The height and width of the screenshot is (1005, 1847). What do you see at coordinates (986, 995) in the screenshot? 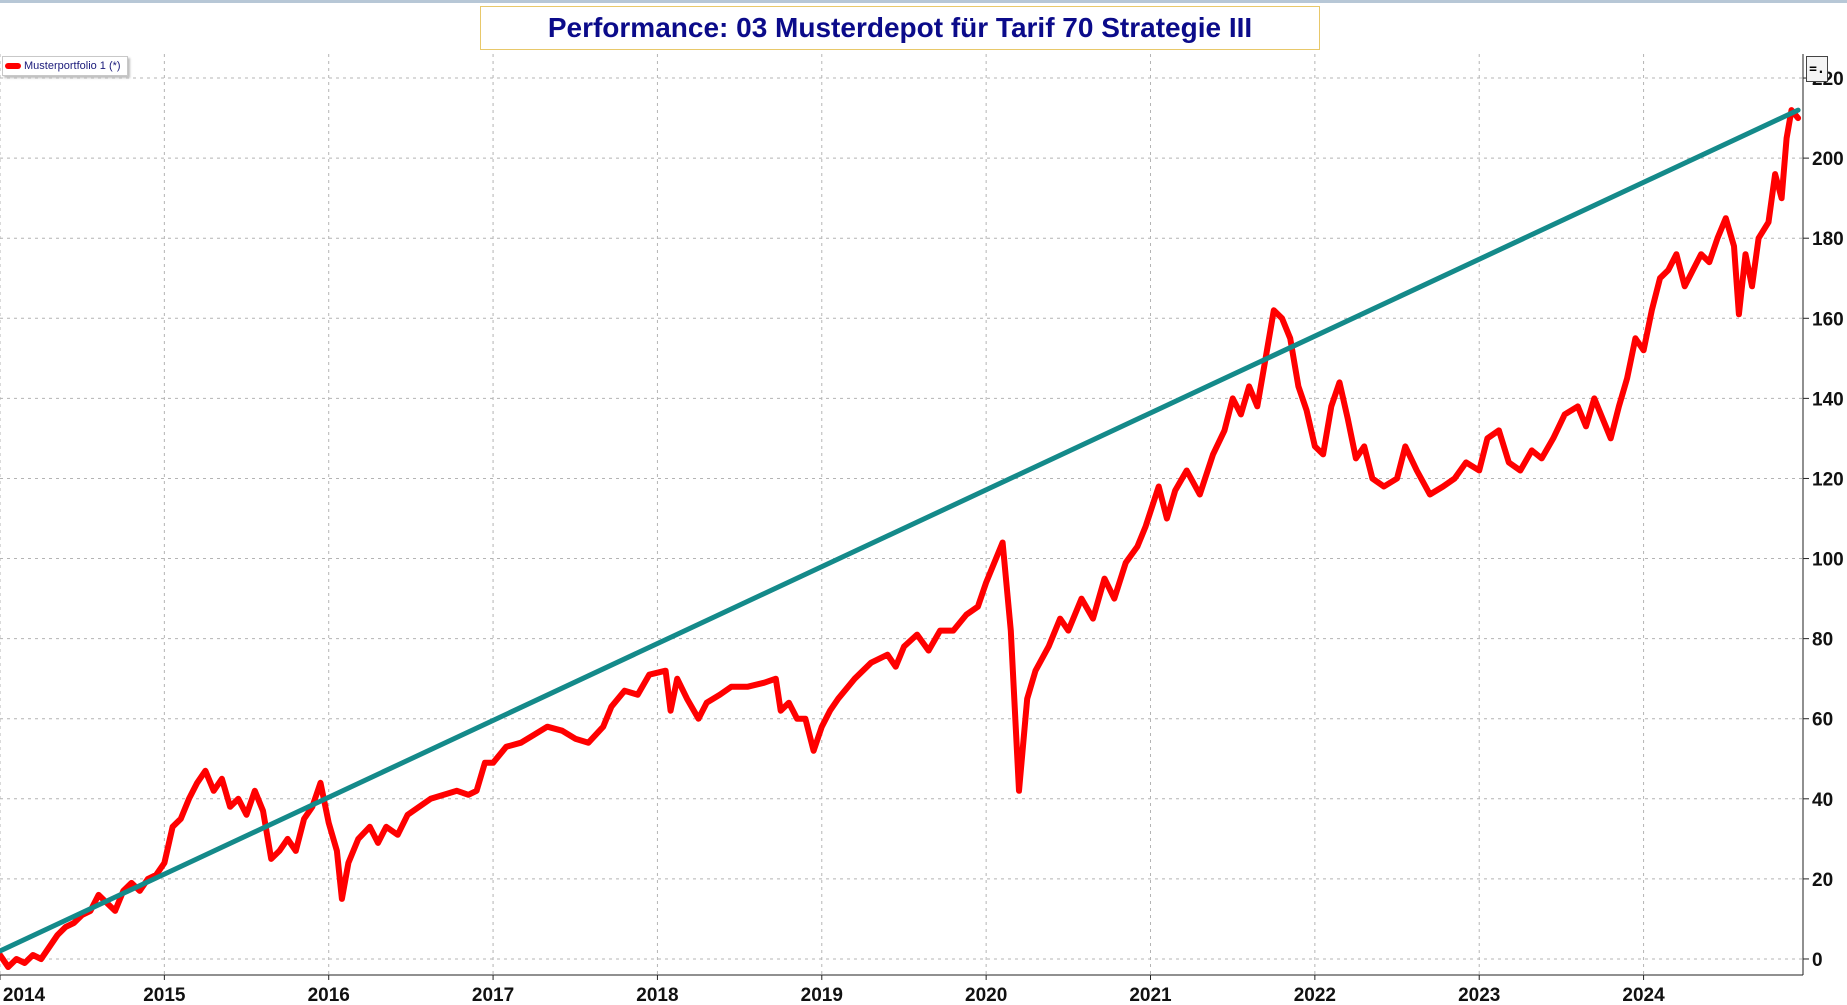
I see `x-tick-label: 2020` at bounding box center [986, 995].